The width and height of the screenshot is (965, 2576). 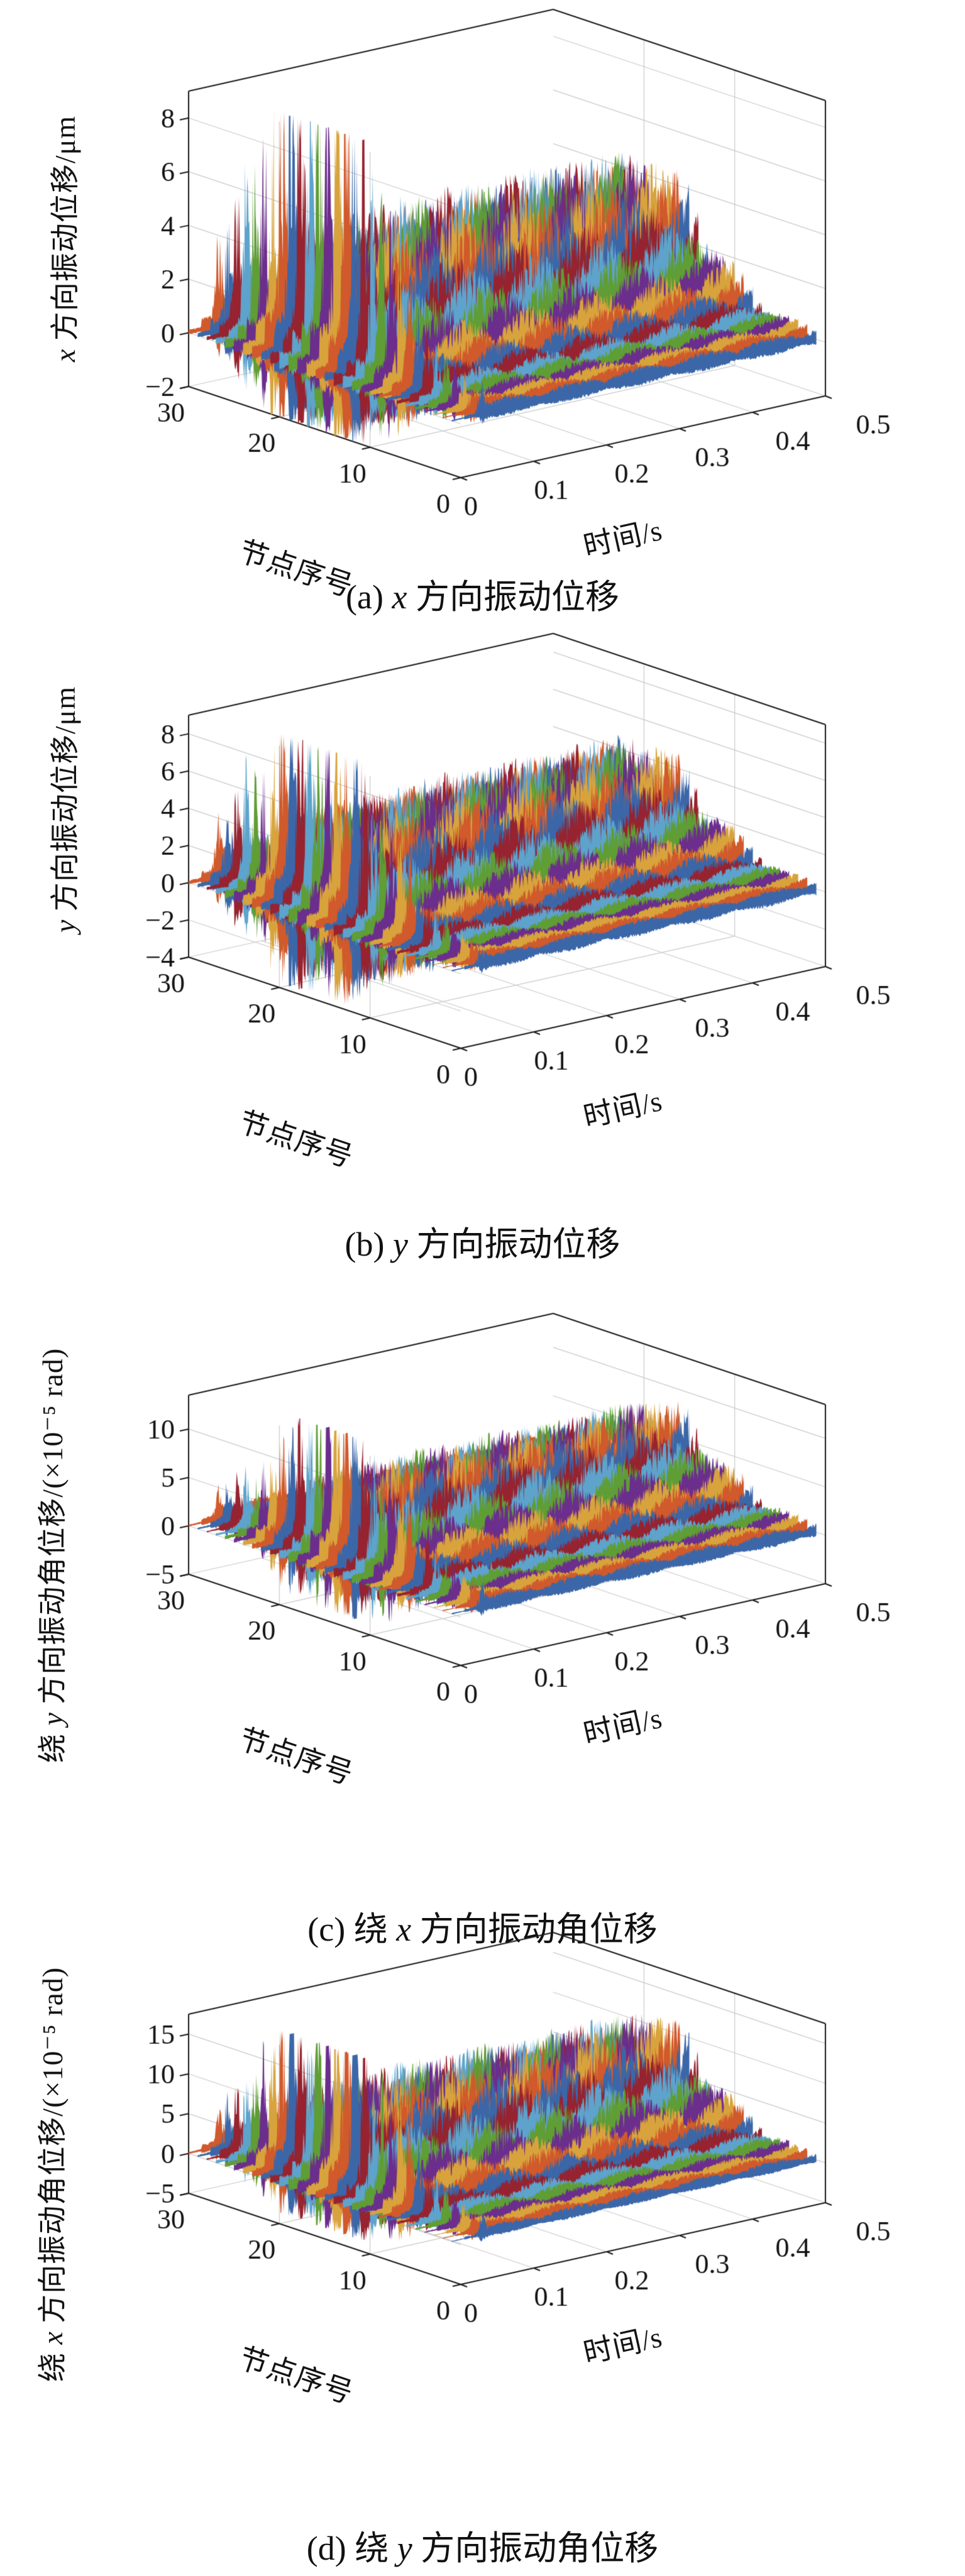 I want to click on z-axis-label-a-post: 方向振动位移/μm, so click(x=65, y=232).